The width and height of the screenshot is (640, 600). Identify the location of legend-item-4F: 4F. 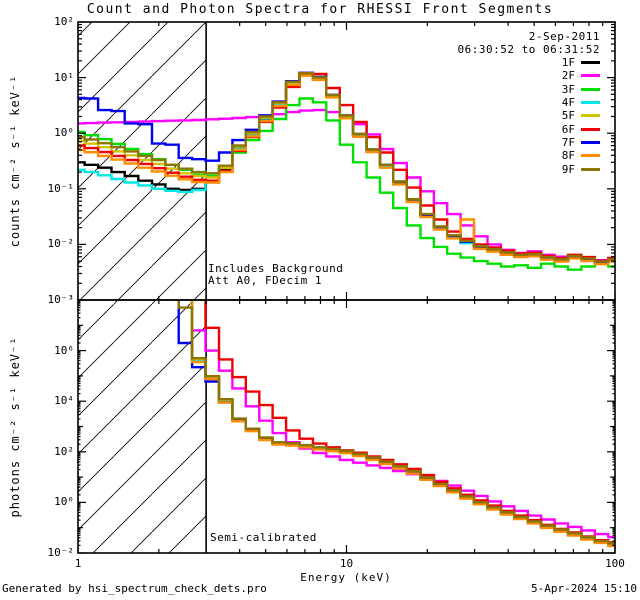
(529, 102).